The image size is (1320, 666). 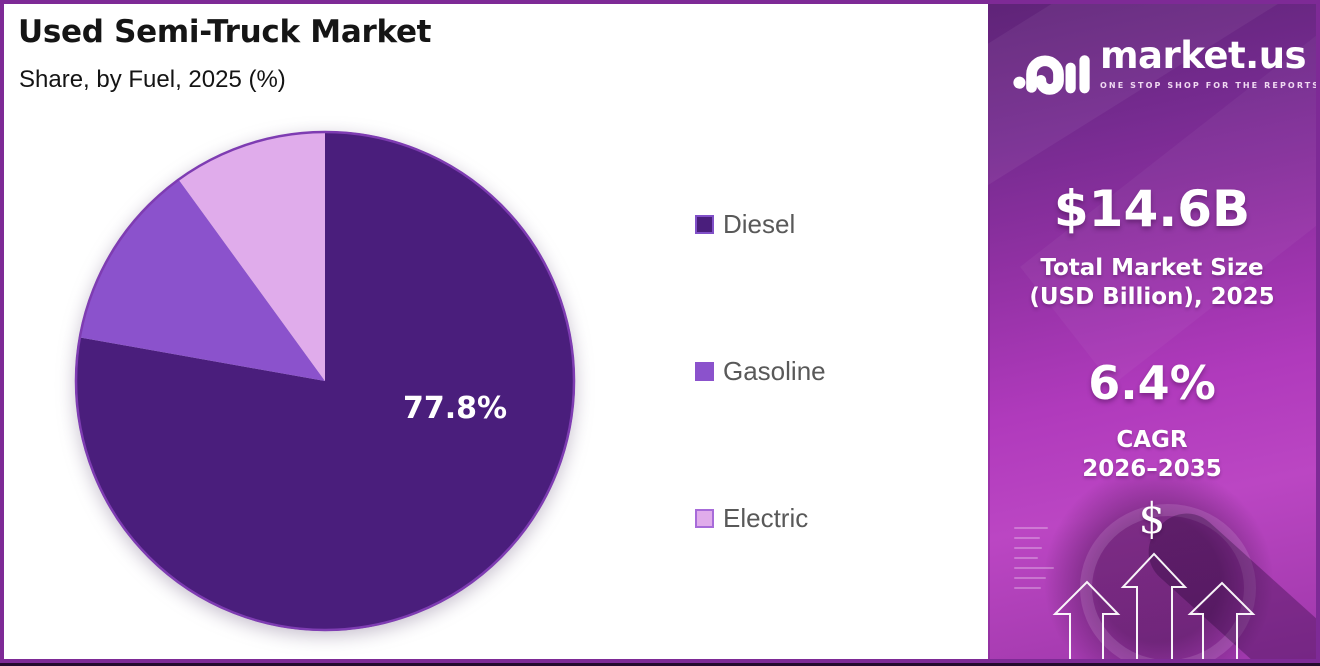 What do you see at coordinates (1152, 440) in the screenshot?
I see `cagr-label: CAGR` at bounding box center [1152, 440].